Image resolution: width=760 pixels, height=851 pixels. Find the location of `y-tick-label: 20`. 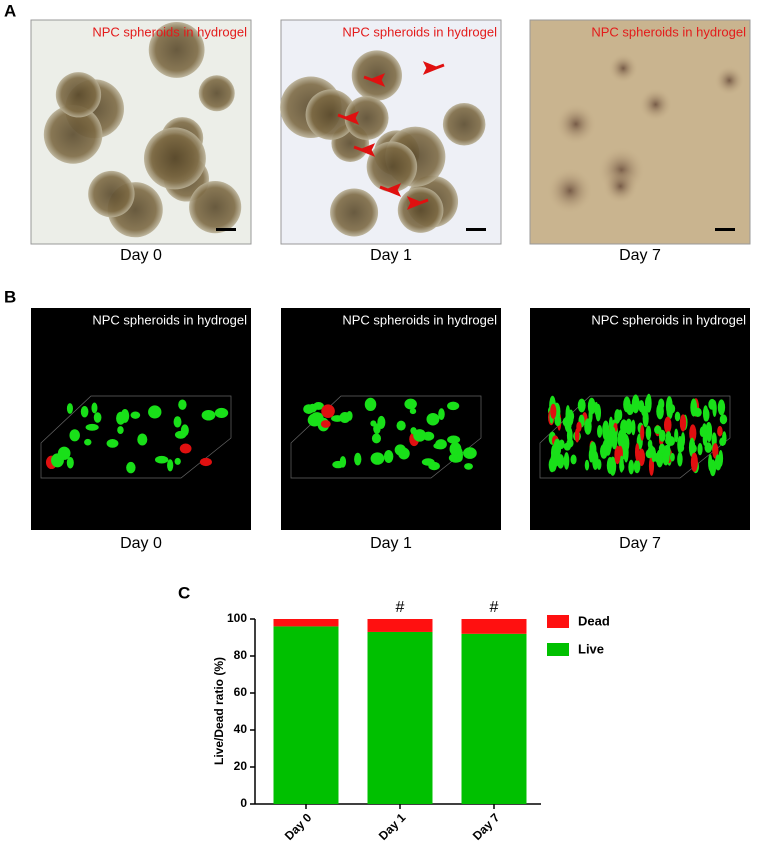

y-tick-label: 20 is located at coordinates (241, 766).